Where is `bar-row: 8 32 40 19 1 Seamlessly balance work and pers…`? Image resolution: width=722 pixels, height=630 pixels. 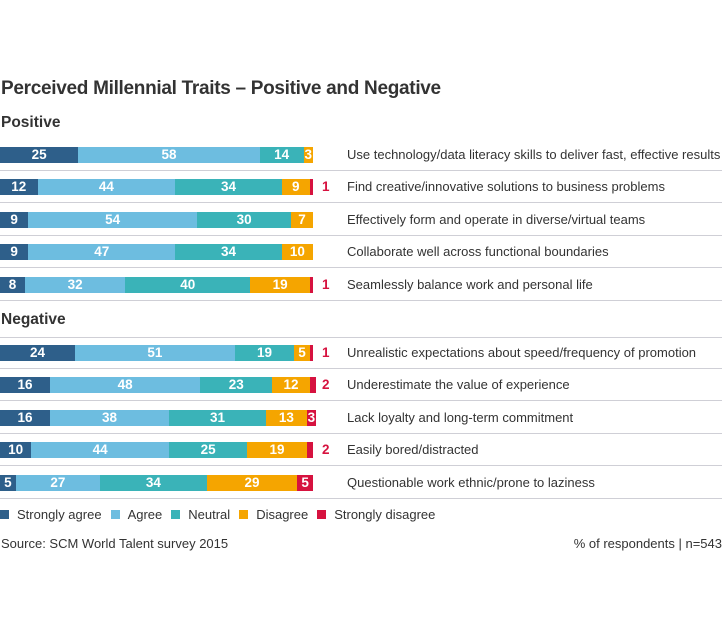 bar-row: 8 32 40 19 1 Seamlessly balance work and pers… is located at coordinates (361, 292).